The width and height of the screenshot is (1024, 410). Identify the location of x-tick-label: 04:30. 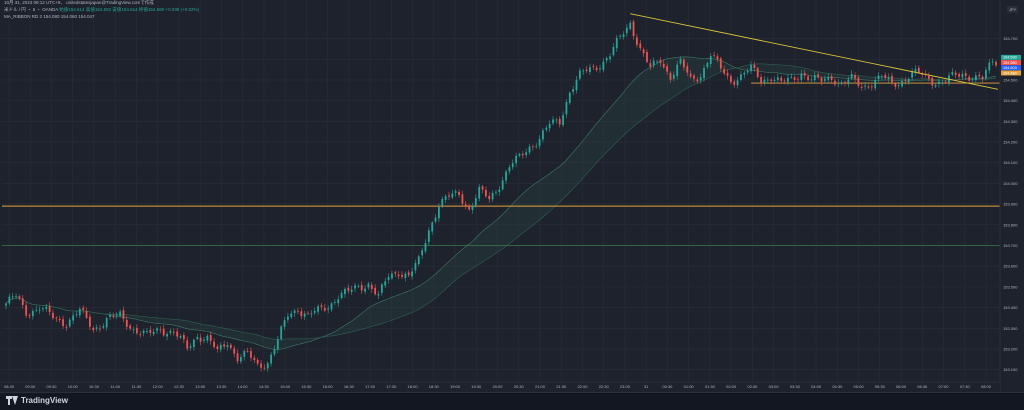
(837, 386).